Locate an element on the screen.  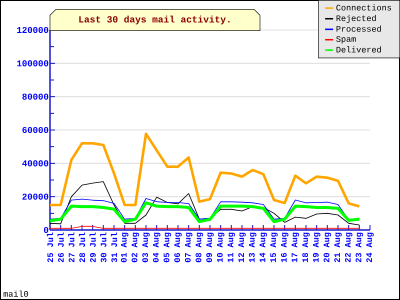
x-tick-label: 07 Aug is located at coordinates (188, 247).